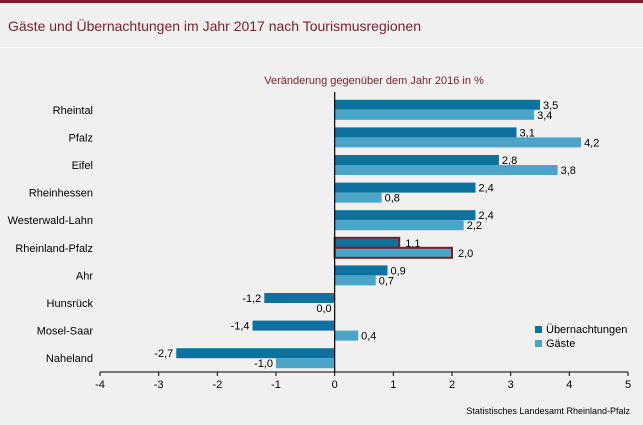 Image resolution: width=643 pixels, height=425 pixels. What do you see at coordinates (217, 385) in the screenshot?
I see `x-tick-label: -2` at bounding box center [217, 385].